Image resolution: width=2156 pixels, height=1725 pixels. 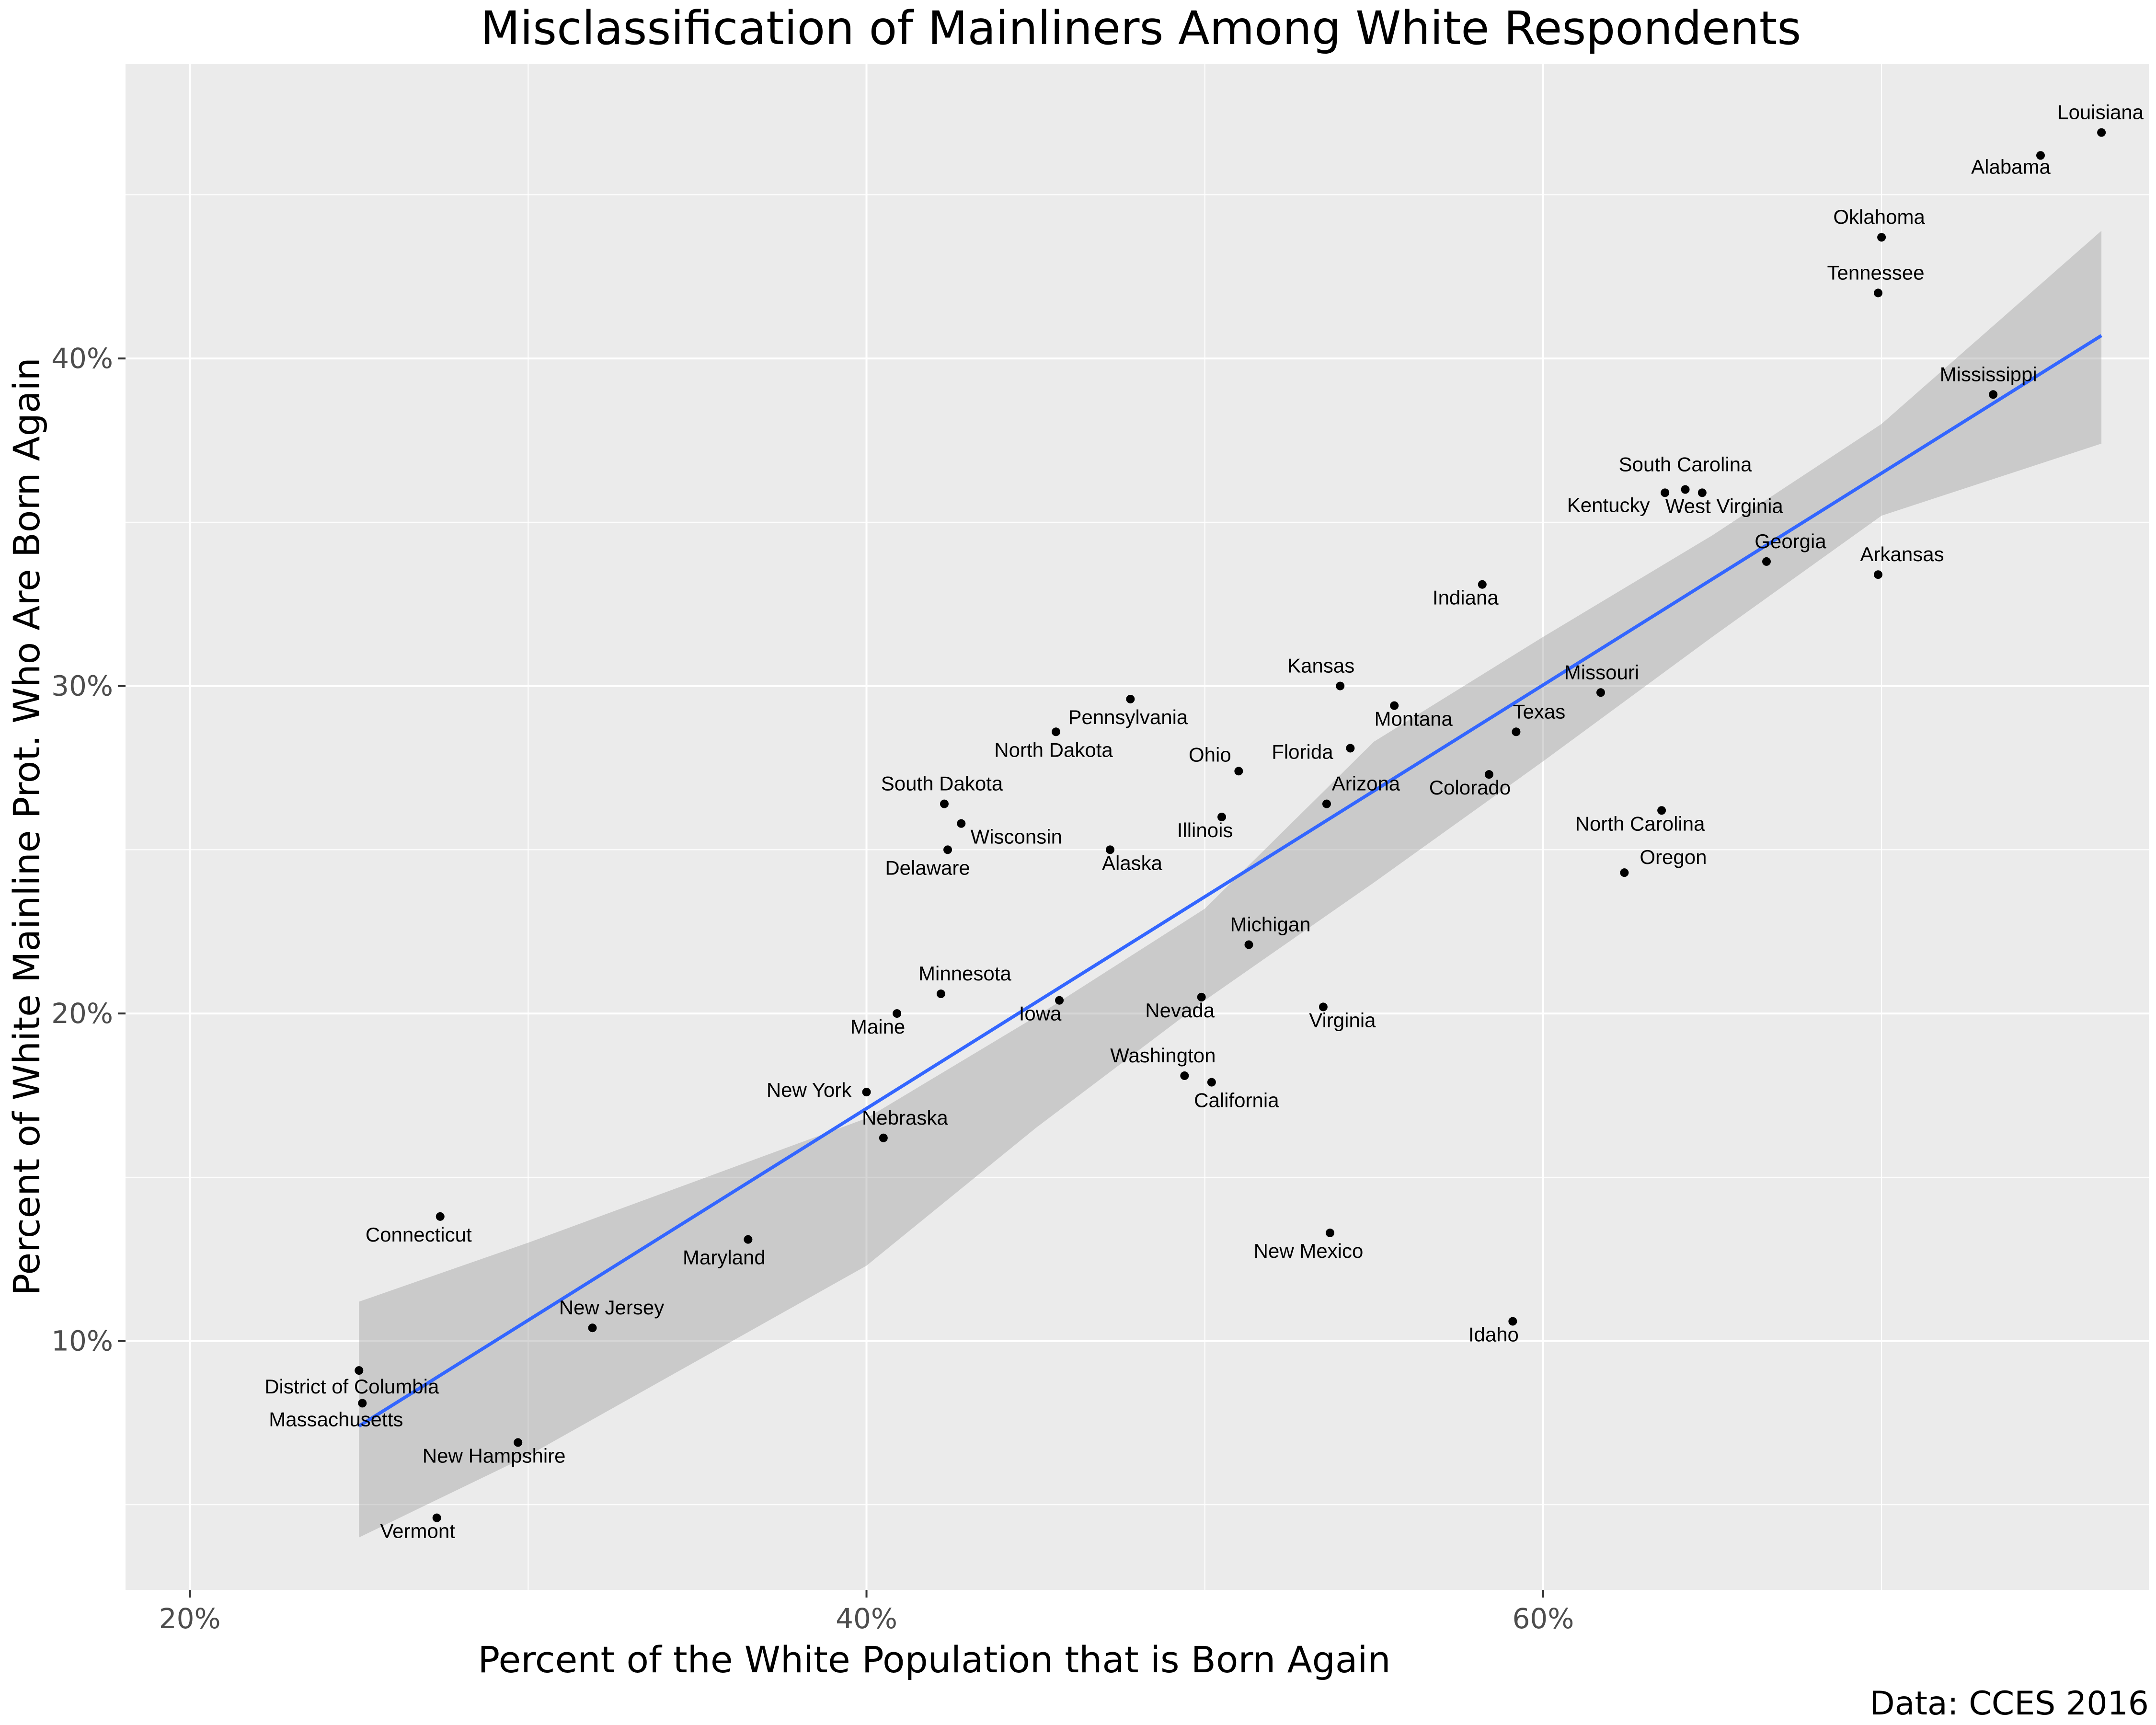 I want to click on point-tennessee, so click(x=1879, y=293).